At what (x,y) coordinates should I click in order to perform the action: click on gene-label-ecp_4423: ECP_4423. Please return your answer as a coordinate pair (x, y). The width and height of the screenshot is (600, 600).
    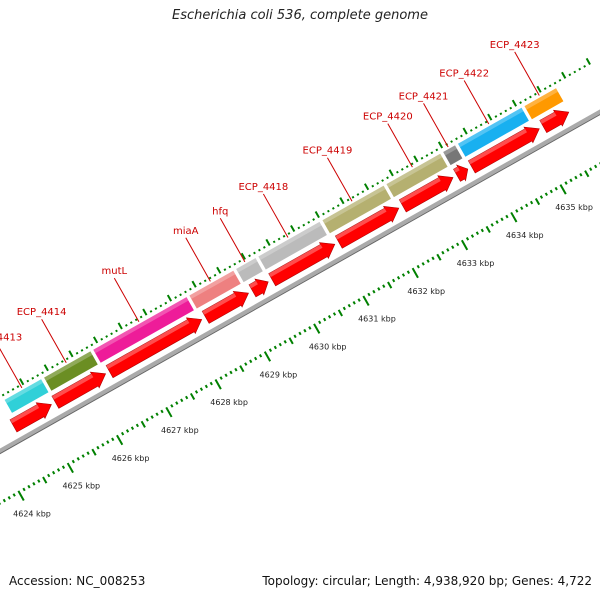
    Looking at the image, I should click on (515, 45).